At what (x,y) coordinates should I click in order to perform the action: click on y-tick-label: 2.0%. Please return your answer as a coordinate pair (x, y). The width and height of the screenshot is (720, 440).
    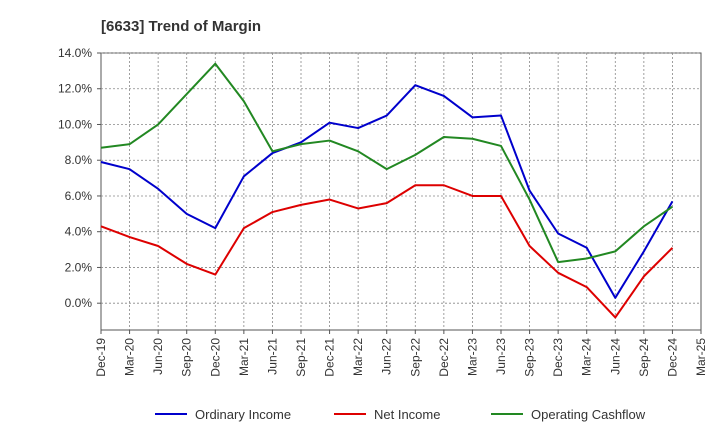
    Looking at the image, I should click on (79, 267).